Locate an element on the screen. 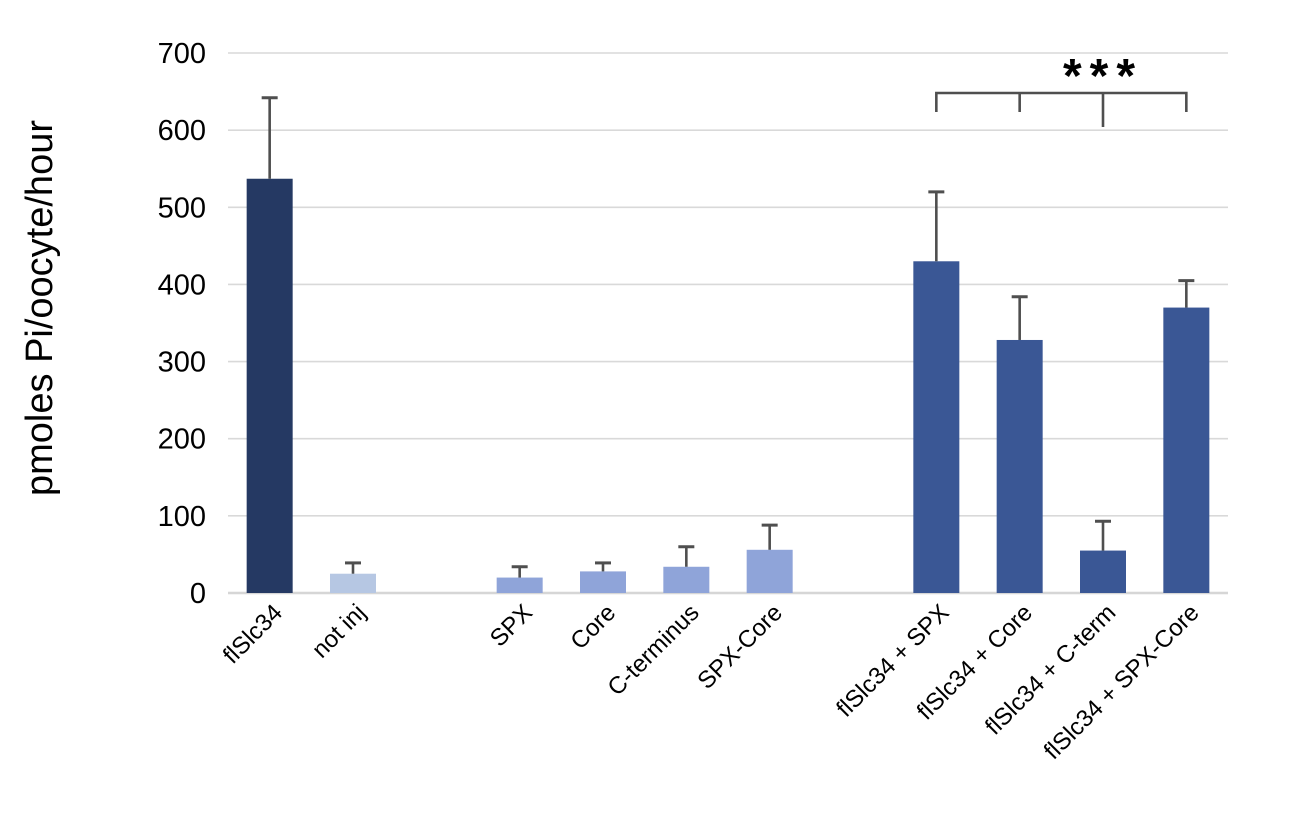 The width and height of the screenshot is (1294, 840). y-tick-label: 200 is located at coordinates (182, 440).